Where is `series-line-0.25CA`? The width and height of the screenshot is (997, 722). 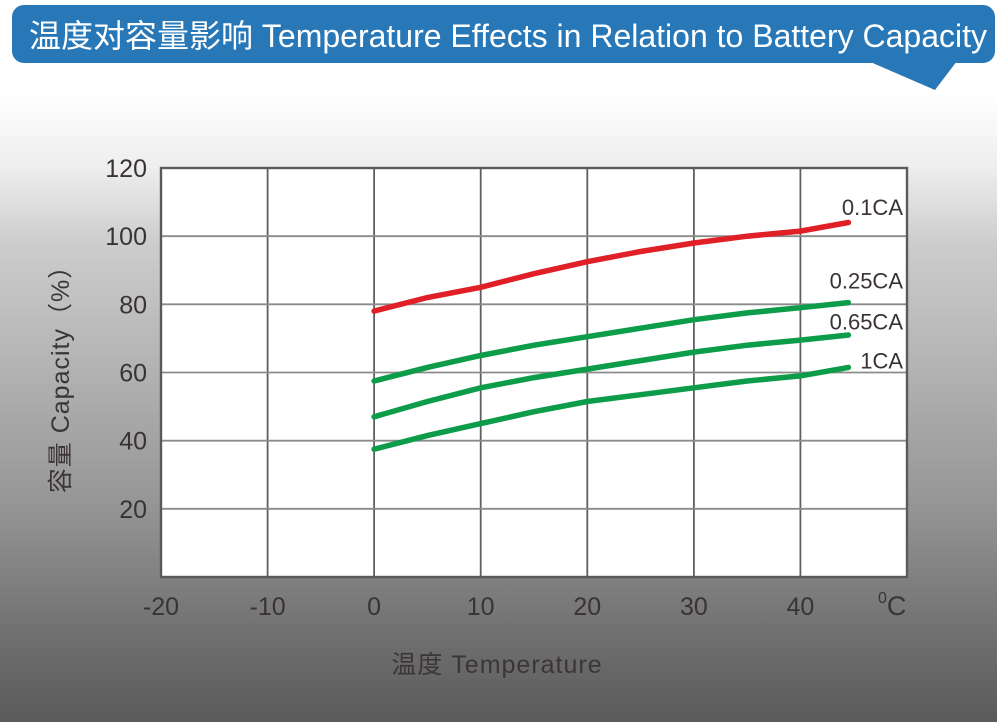
series-line-0.25CA is located at coordinates (611, 341).